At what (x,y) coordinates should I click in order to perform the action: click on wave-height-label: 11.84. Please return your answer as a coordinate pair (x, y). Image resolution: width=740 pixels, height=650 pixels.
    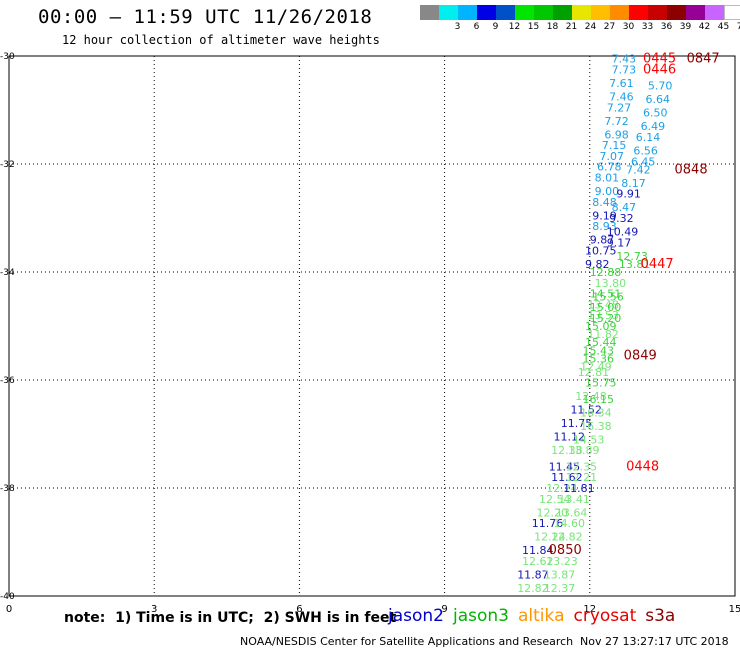
    Looking at the image, I should click on (538, 550).